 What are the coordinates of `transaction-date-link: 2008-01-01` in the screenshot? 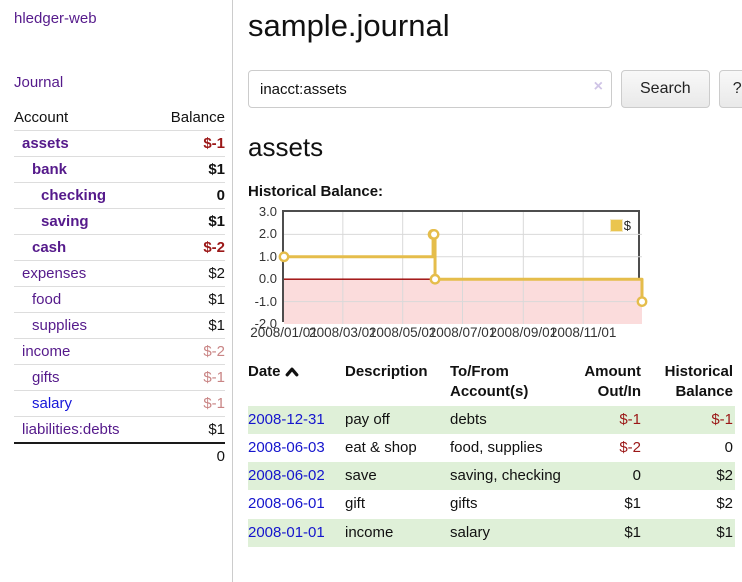 It's located at (286, 532).